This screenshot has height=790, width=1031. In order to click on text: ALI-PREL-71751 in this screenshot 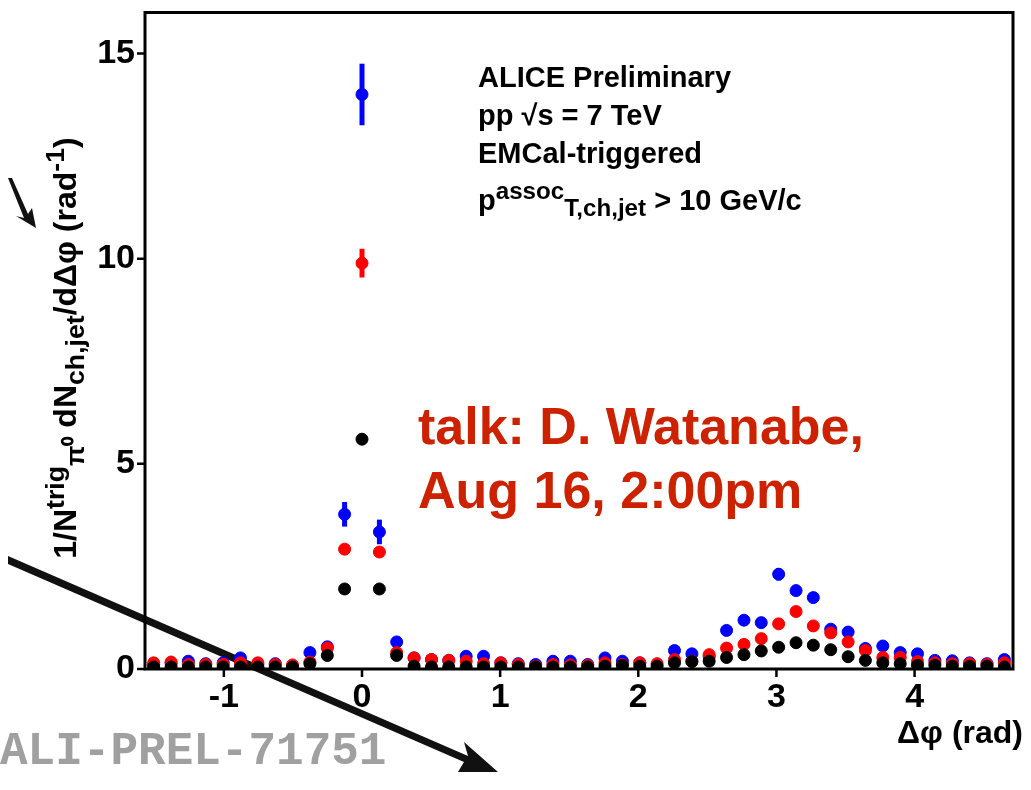, I will do `click(193, 752)`.